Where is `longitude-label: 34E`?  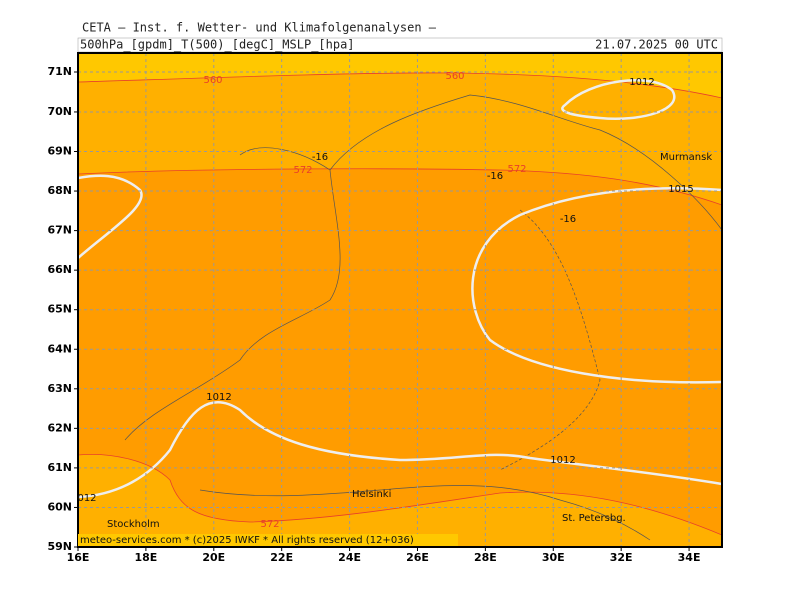
longitude-label: 34E is located at coordinates (689, 557).